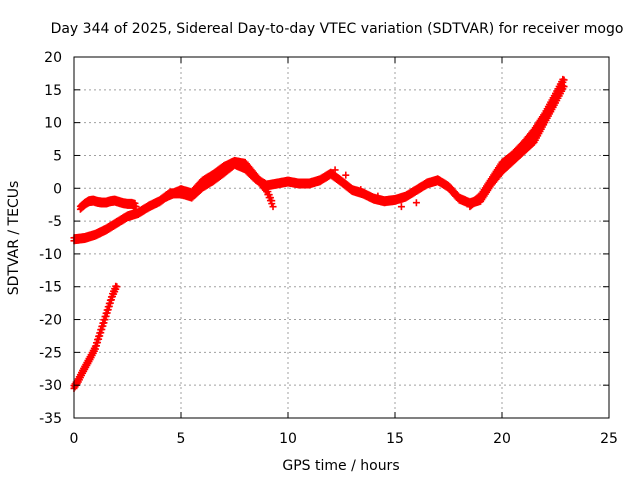  Describe the element at coordinates (14, 238) in the screenshot. I see `y-axis-label: SDTVAR / TECUs` at that location.